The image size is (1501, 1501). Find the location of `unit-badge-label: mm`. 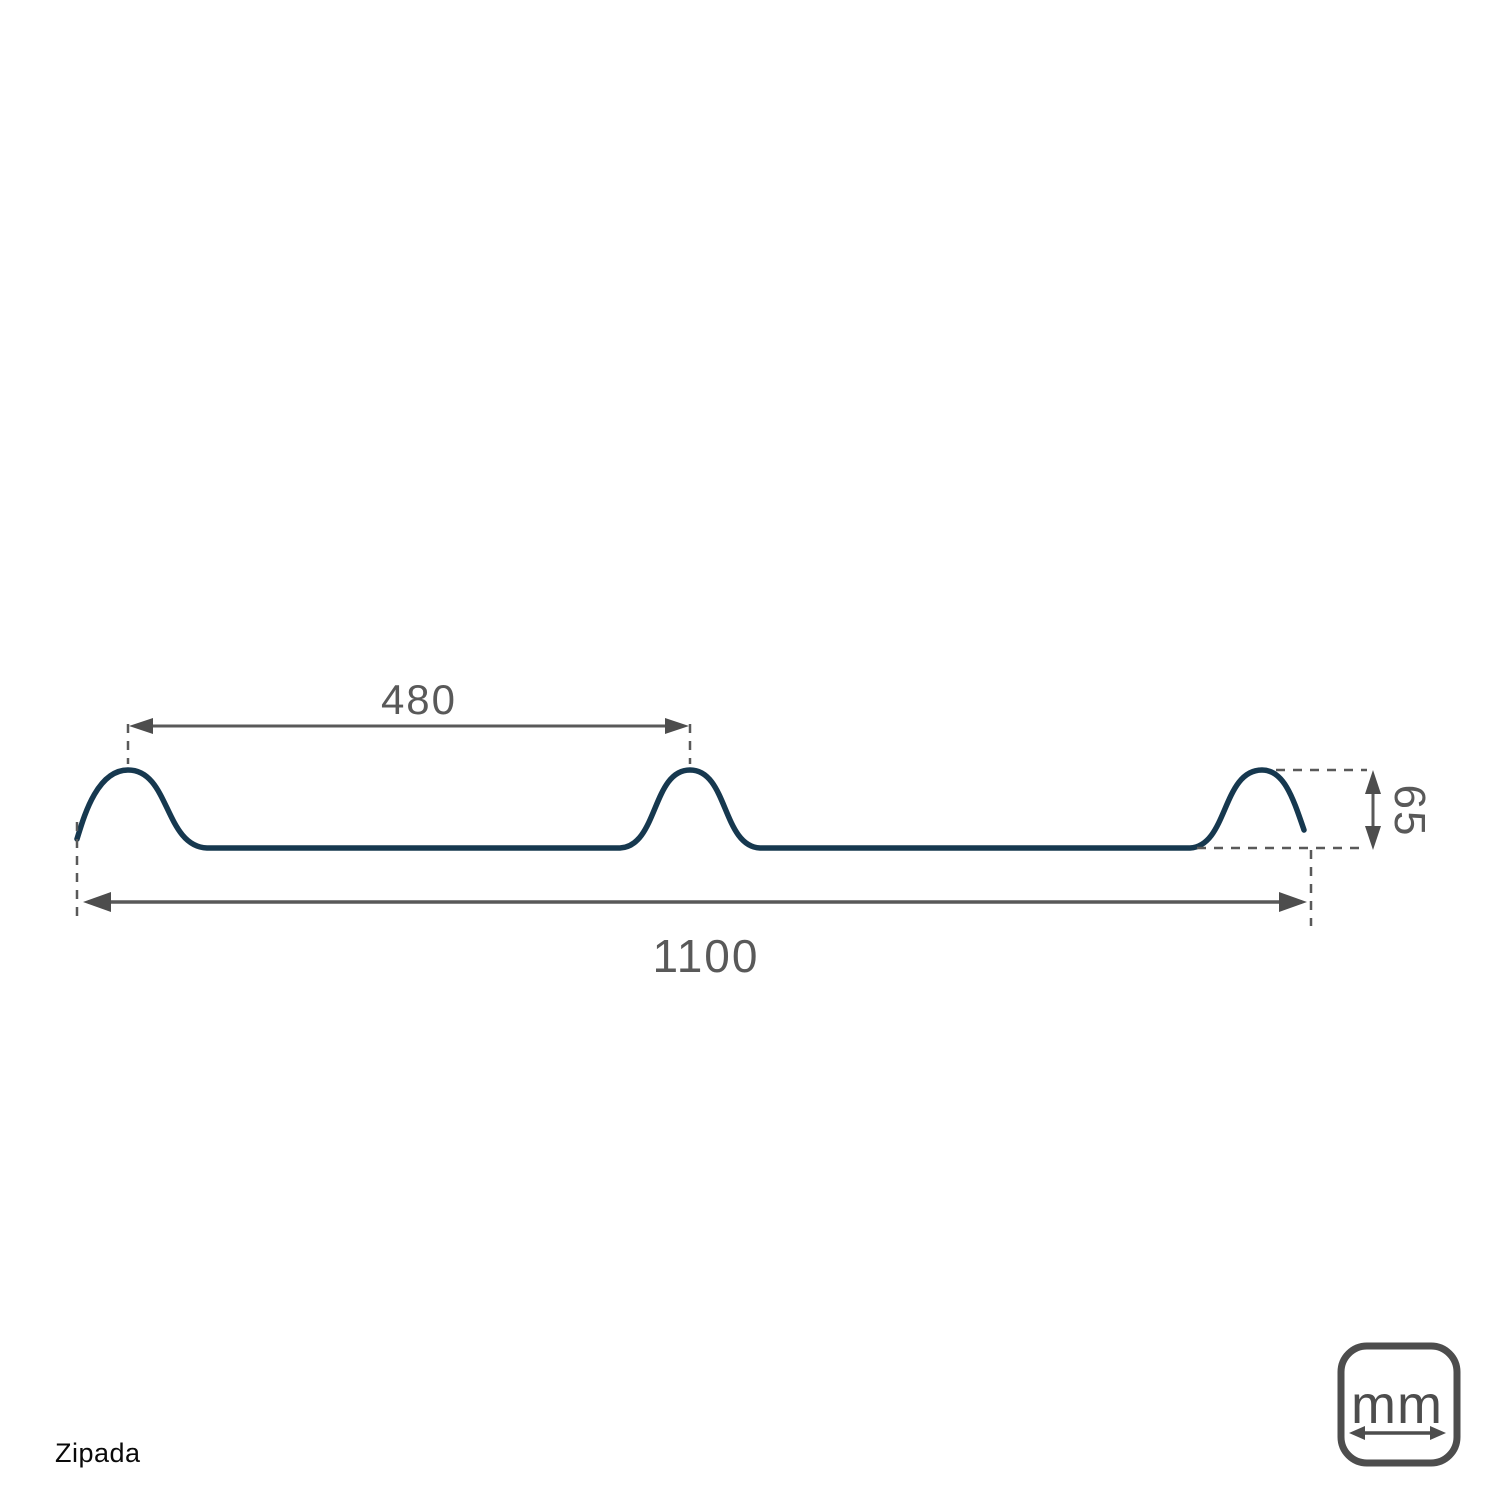

unit-badge-label: mm is located at coordinates (1397, 1405).